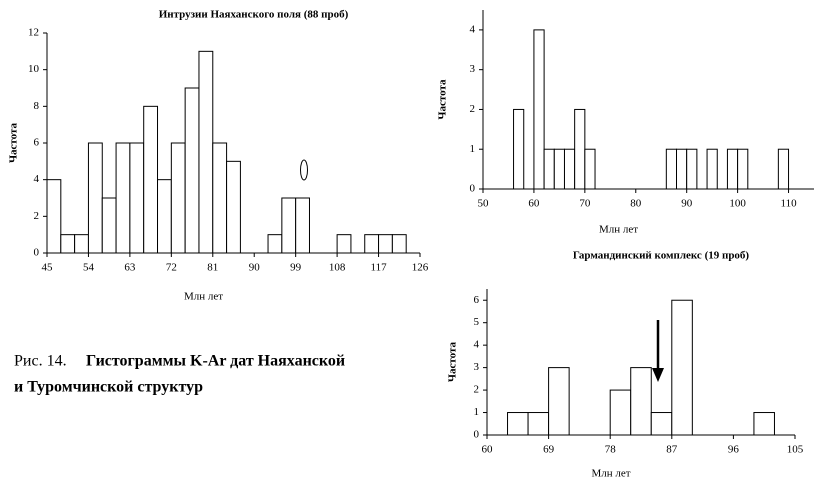 Image resolution: width=821 pixels, height=483 pixels. What do you see at coordinates (89, 268) in the screenshot?
I see `x-tick-label: 54` at bounding box center [89, 268].